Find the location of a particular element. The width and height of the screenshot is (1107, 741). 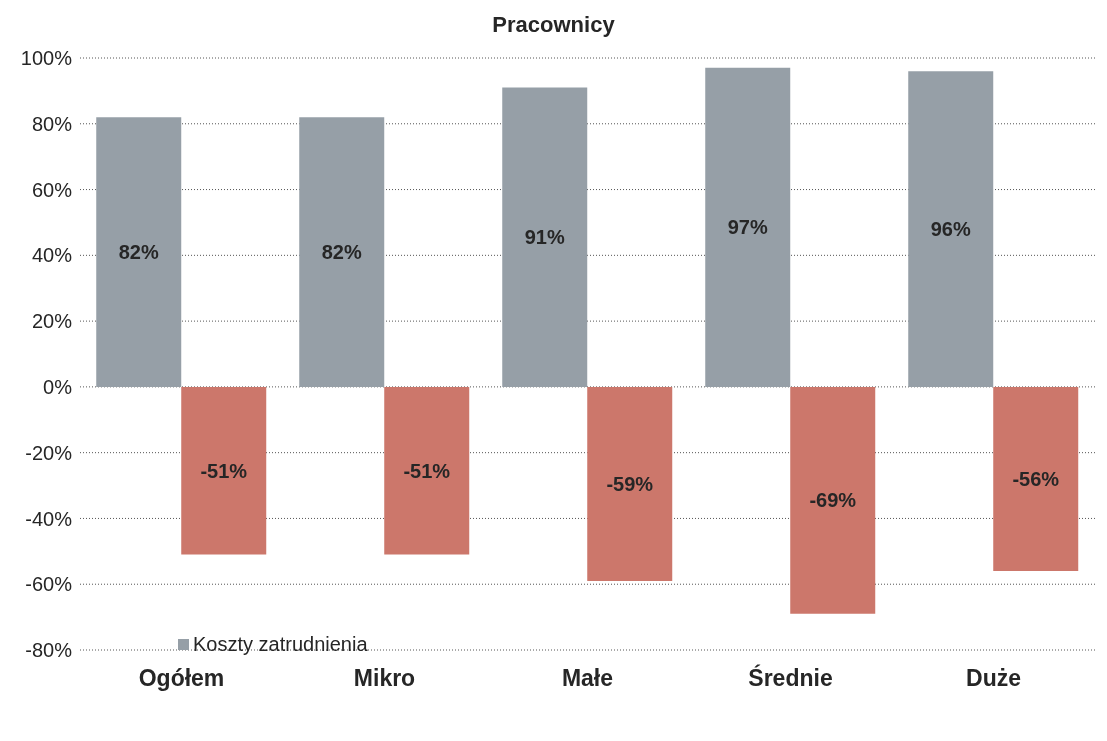

x-tick-label: Małe is located at coordinates (587, 678).